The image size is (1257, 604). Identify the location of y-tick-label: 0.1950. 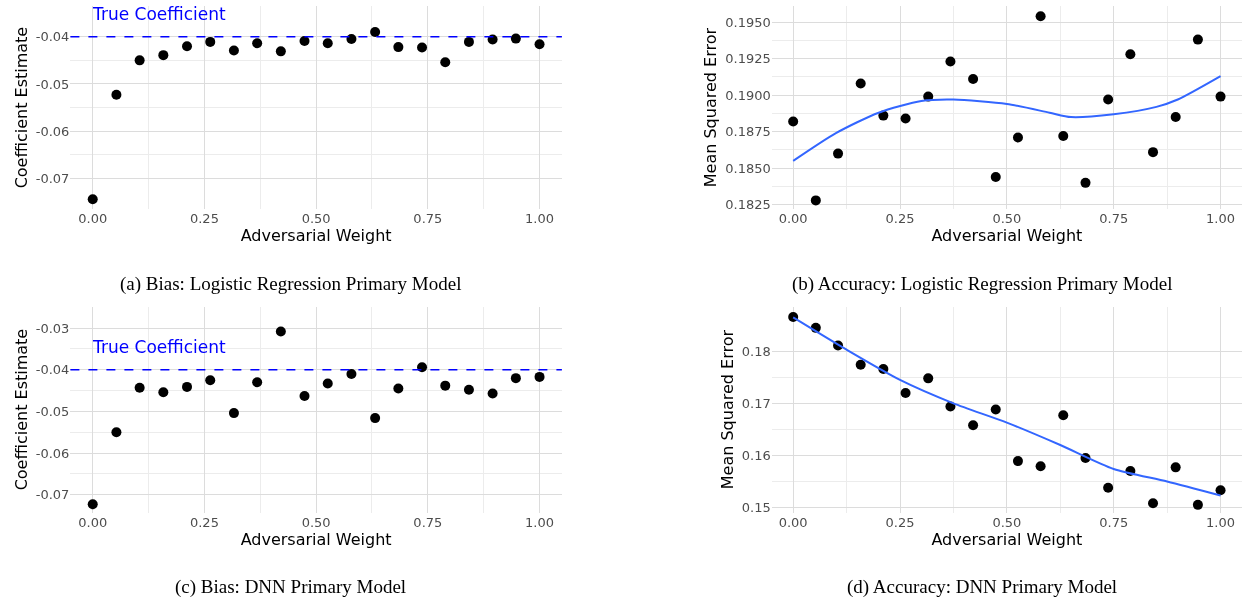
(748, 22).